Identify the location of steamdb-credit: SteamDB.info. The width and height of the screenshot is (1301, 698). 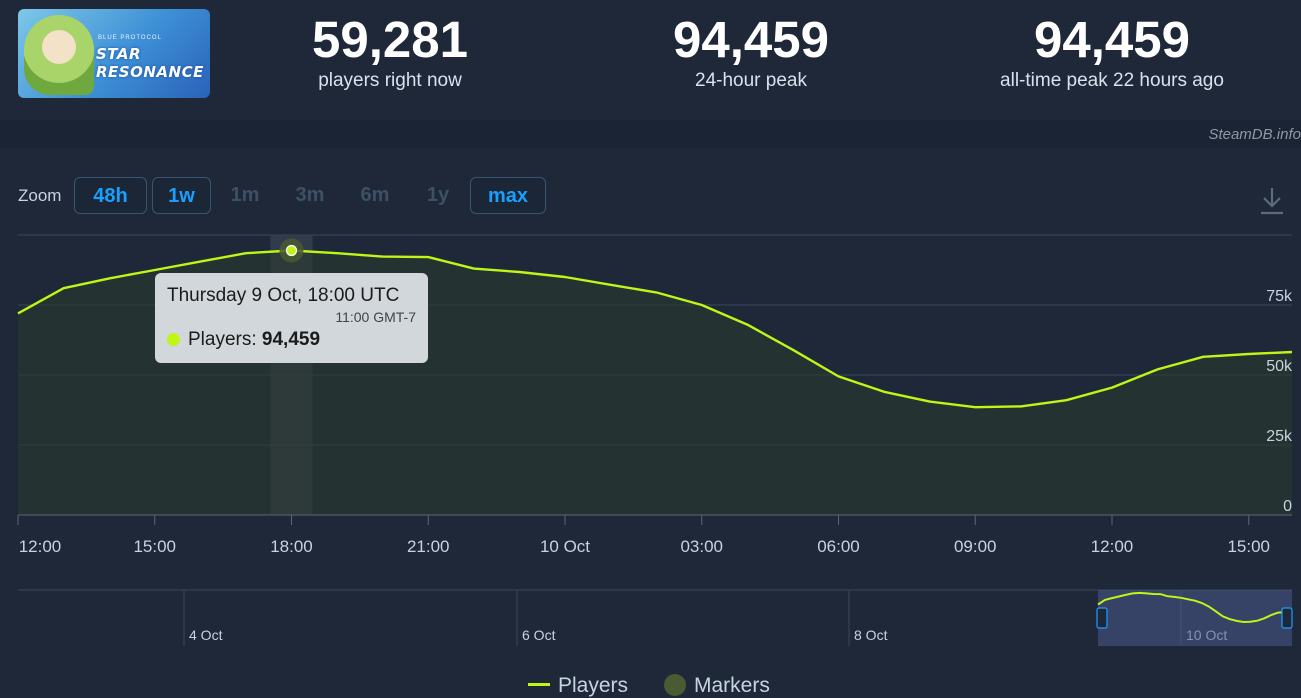
(1254, 134).